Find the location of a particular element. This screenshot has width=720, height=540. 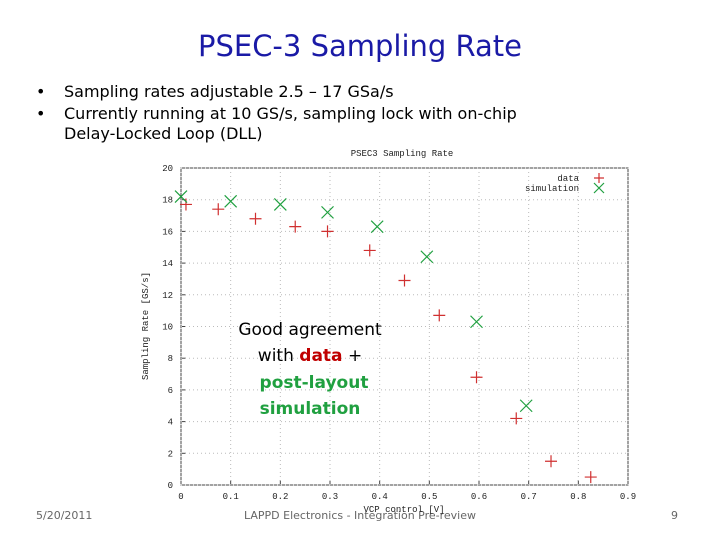

x-tick-label: 0.9 is located at coordinates (628, 497).